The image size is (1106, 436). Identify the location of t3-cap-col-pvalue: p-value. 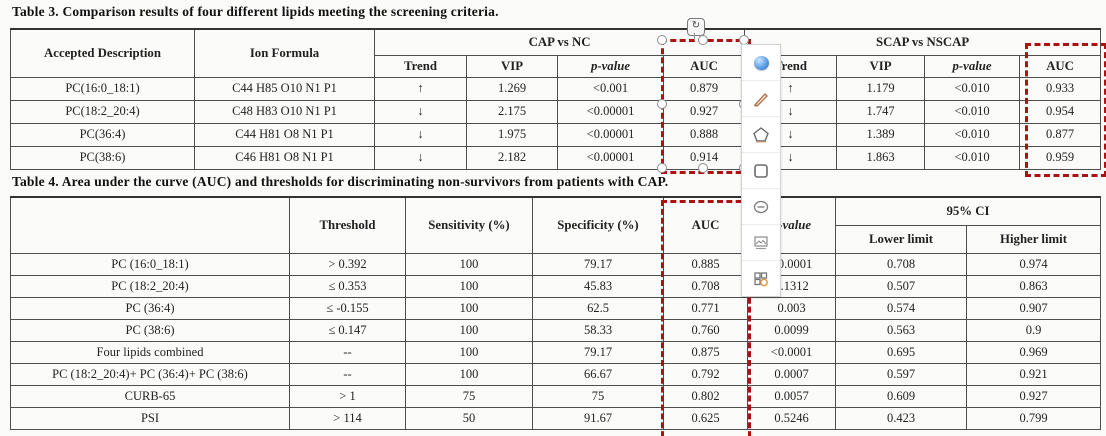
(610, 66).